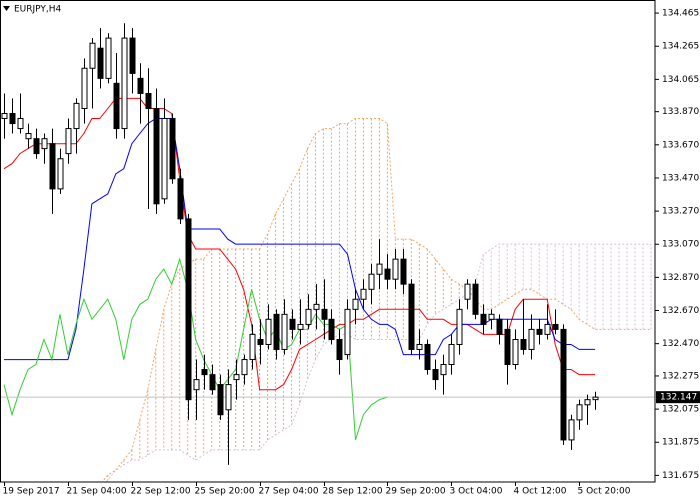 The image size is (700, 500). What do you see at coordinates (353, 492) in the screenshot?
I see `x-tick-label: 28 Sep 12:00` at bounding box center [353, 492].